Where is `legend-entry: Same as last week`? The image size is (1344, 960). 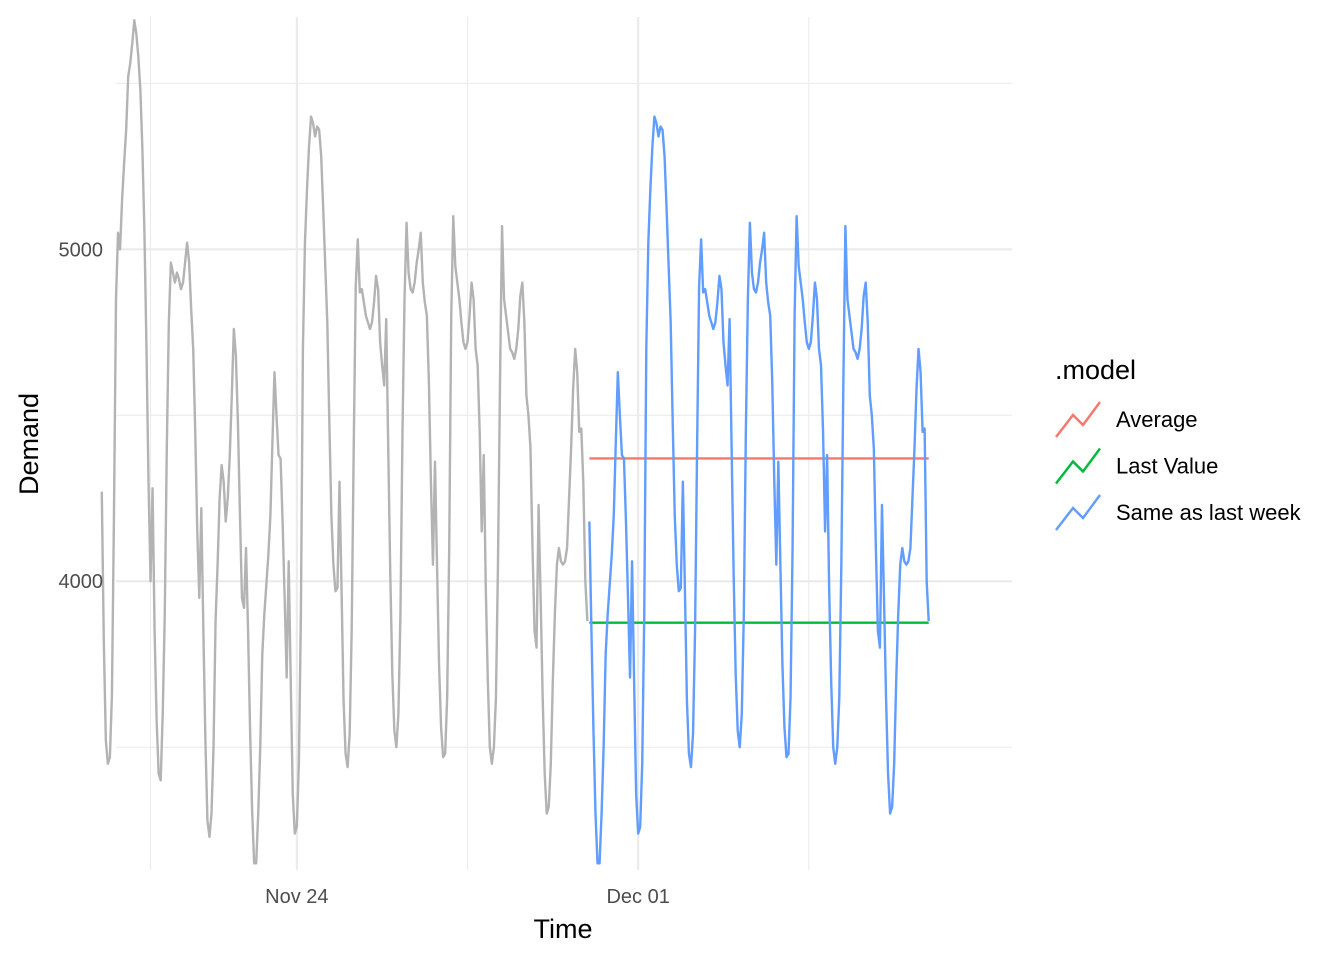
legend-entry: Same as last week is located at coordinates (1178, 512).